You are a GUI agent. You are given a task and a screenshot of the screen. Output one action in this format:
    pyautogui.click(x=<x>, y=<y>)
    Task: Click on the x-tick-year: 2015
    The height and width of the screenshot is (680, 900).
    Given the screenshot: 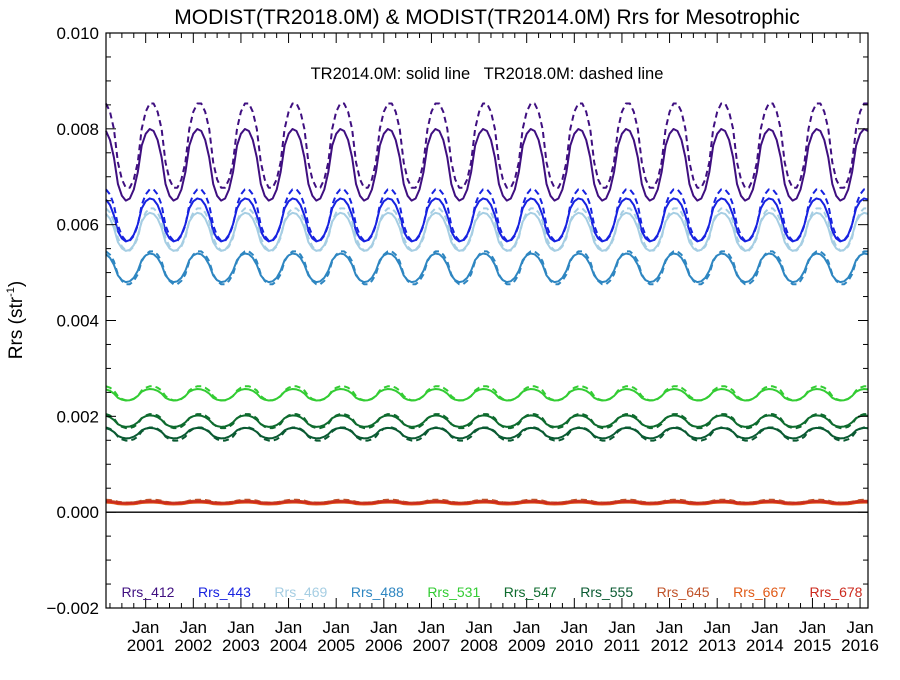 What is the action you would take?
    pyautogui.click(x=813, y=645)
    